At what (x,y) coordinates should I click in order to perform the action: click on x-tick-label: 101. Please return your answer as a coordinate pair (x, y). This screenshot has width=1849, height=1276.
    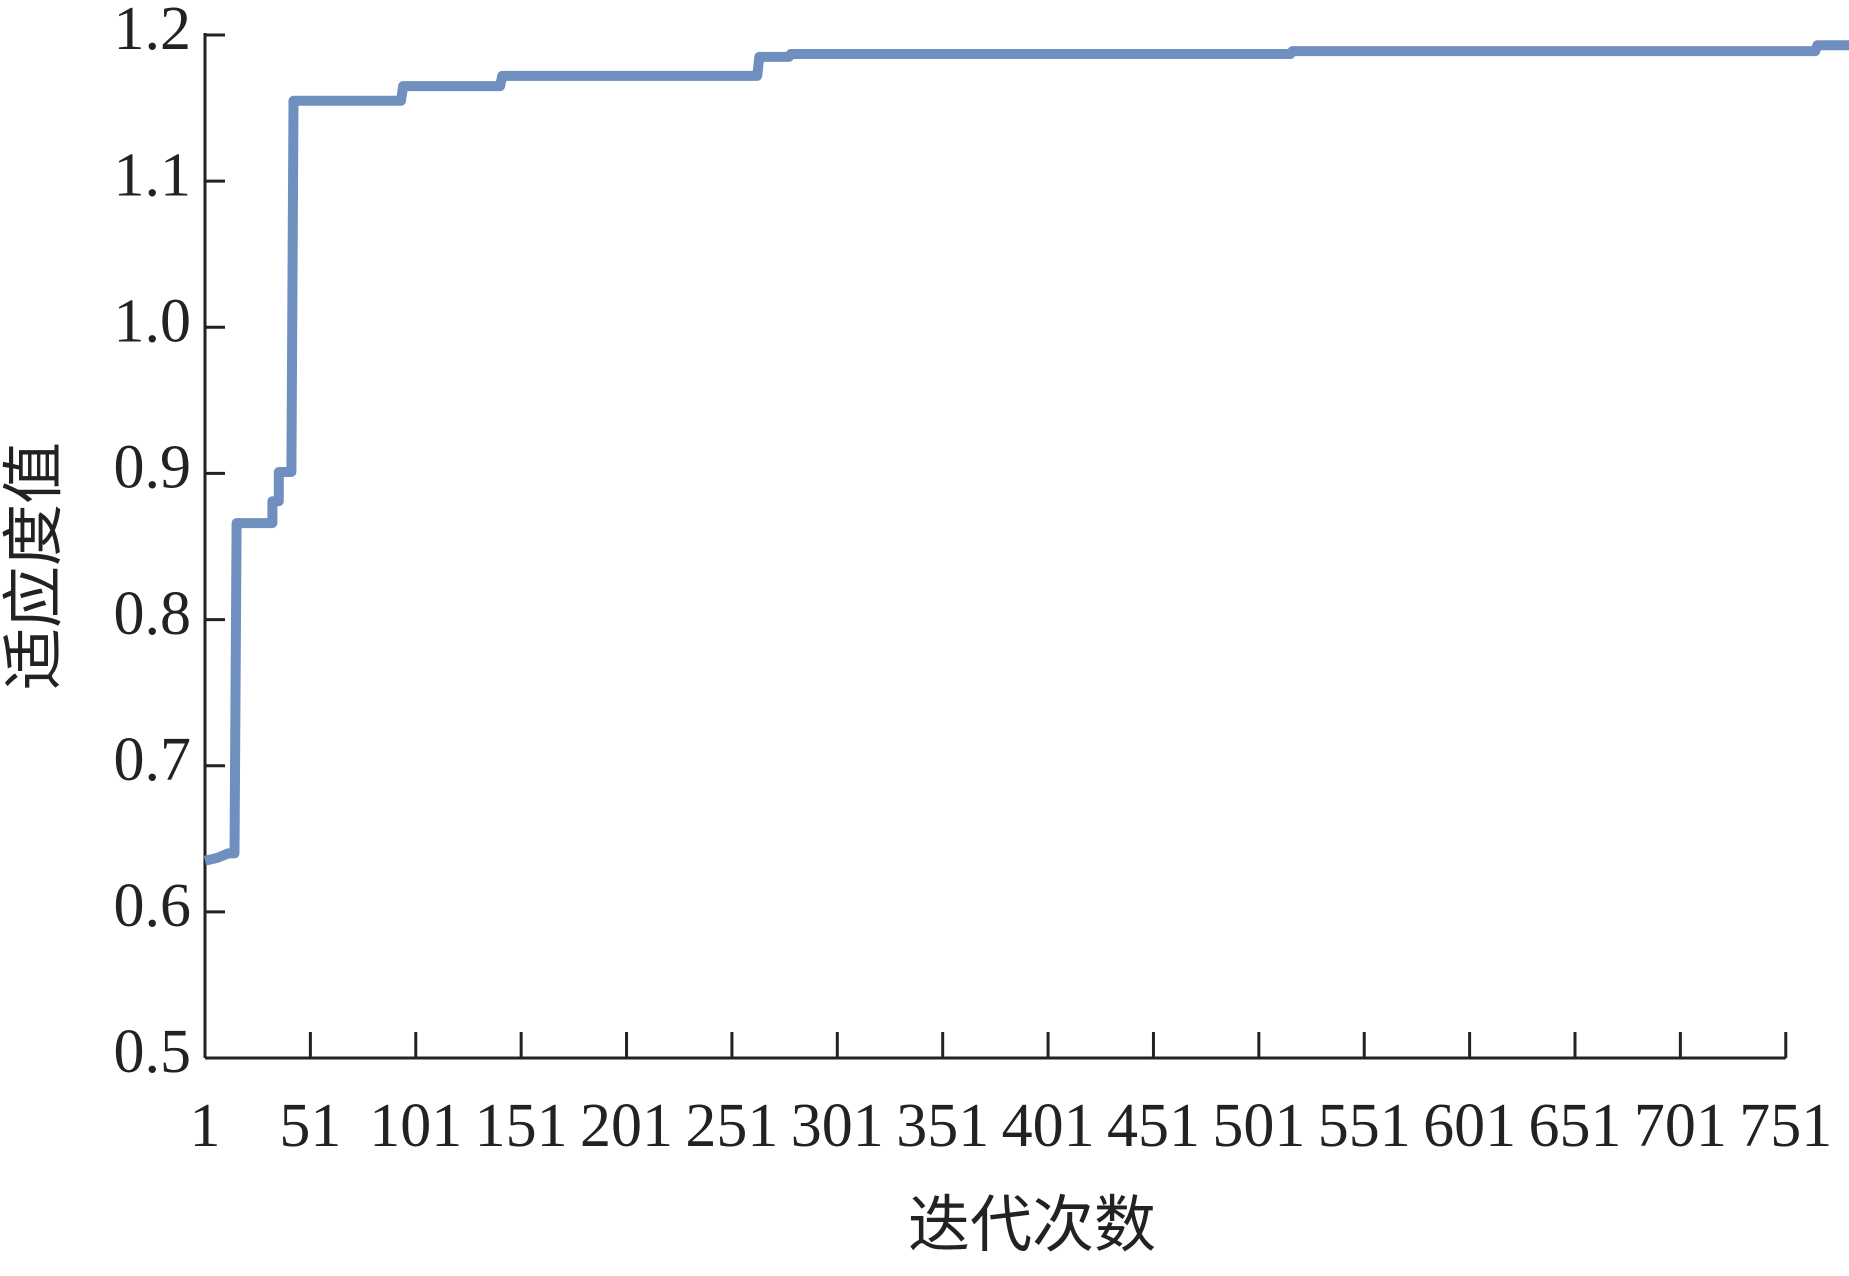
    Looking at the image, I should click on (415, 1126).